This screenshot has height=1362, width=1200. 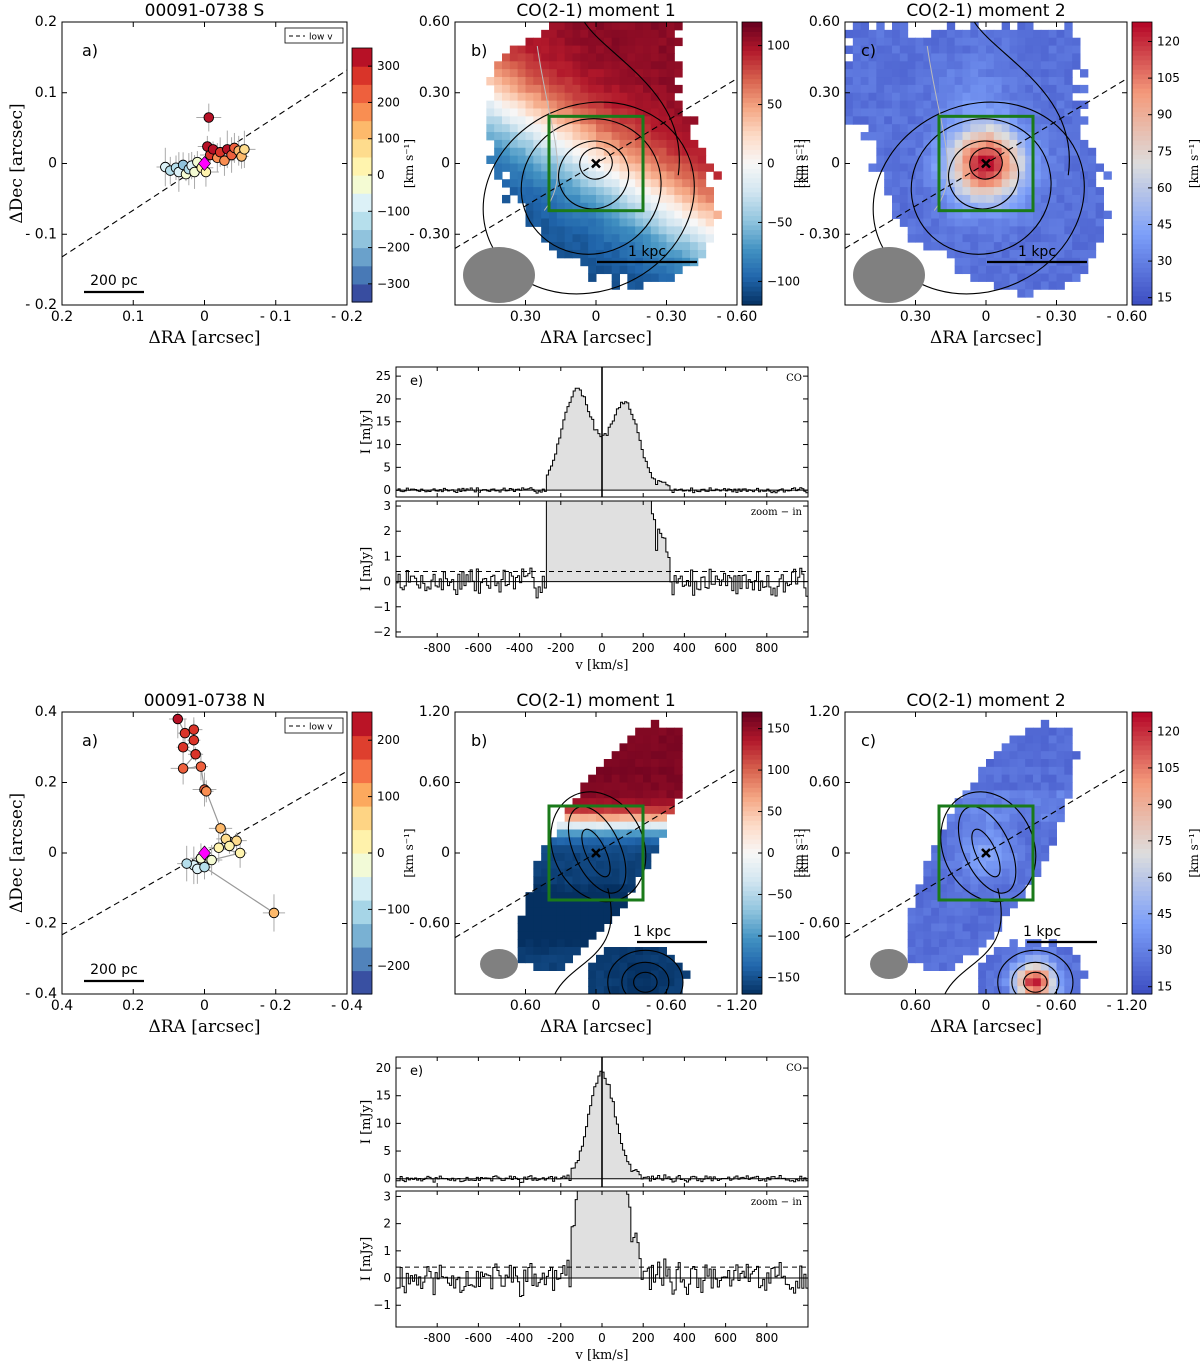 I want to click on line-fill, so click(x=605, y=1125).